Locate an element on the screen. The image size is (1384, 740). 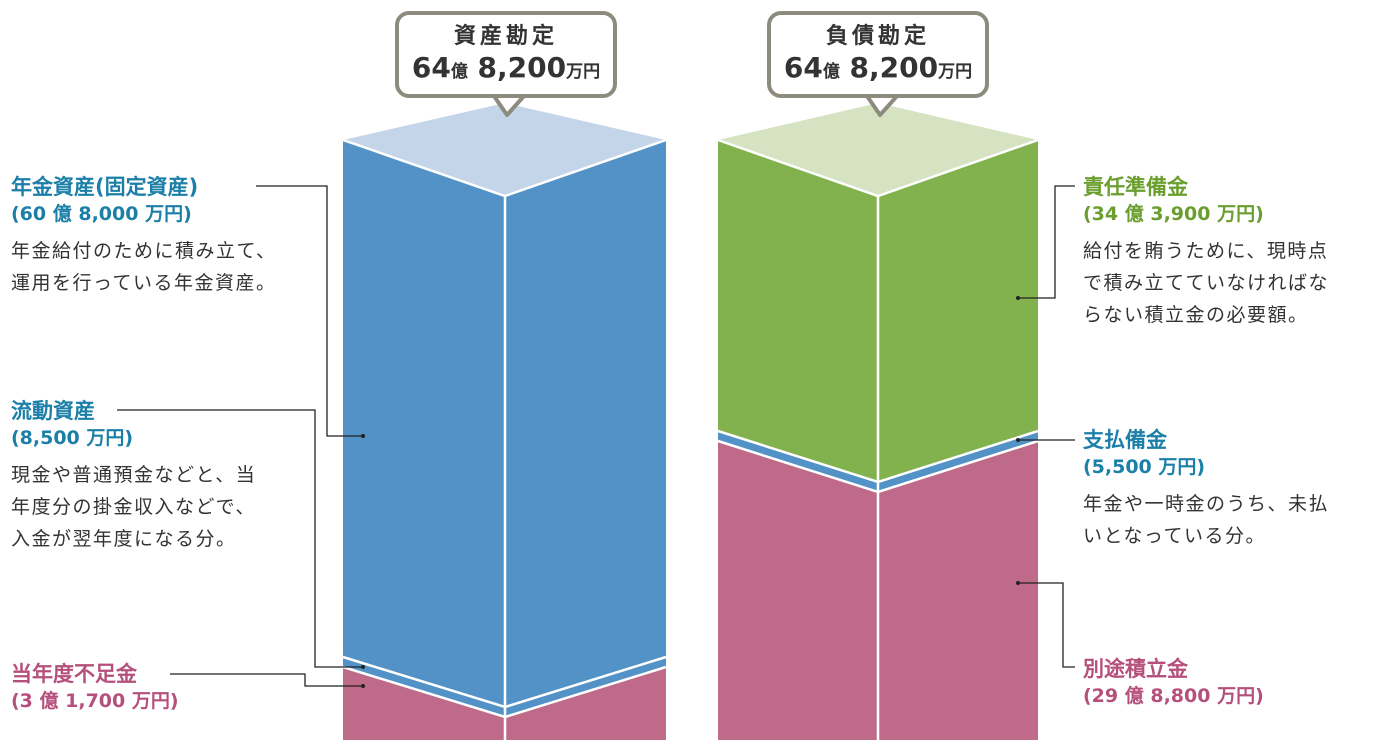
current-assets-desc-2: 年度分の掛金収入などで、 is located at coordinates (133, 507).